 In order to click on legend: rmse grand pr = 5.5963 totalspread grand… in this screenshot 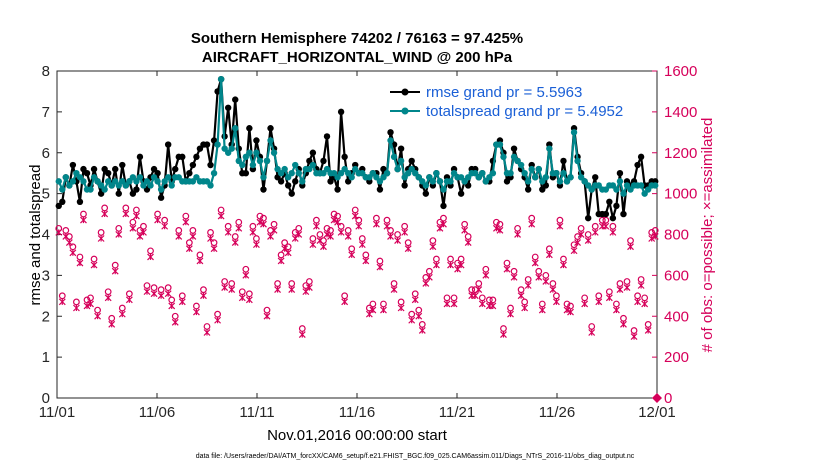, I will do `click(506, 102)`.